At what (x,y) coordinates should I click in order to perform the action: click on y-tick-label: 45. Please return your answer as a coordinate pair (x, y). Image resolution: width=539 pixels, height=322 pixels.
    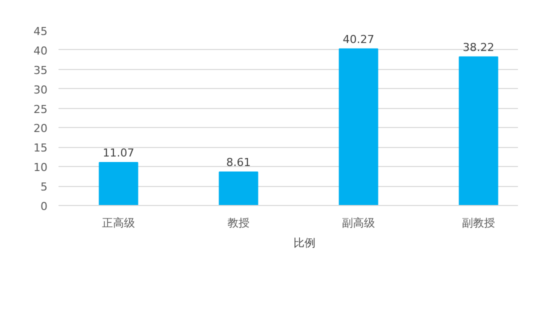
    Looking at the image, I should click on (41, 31).